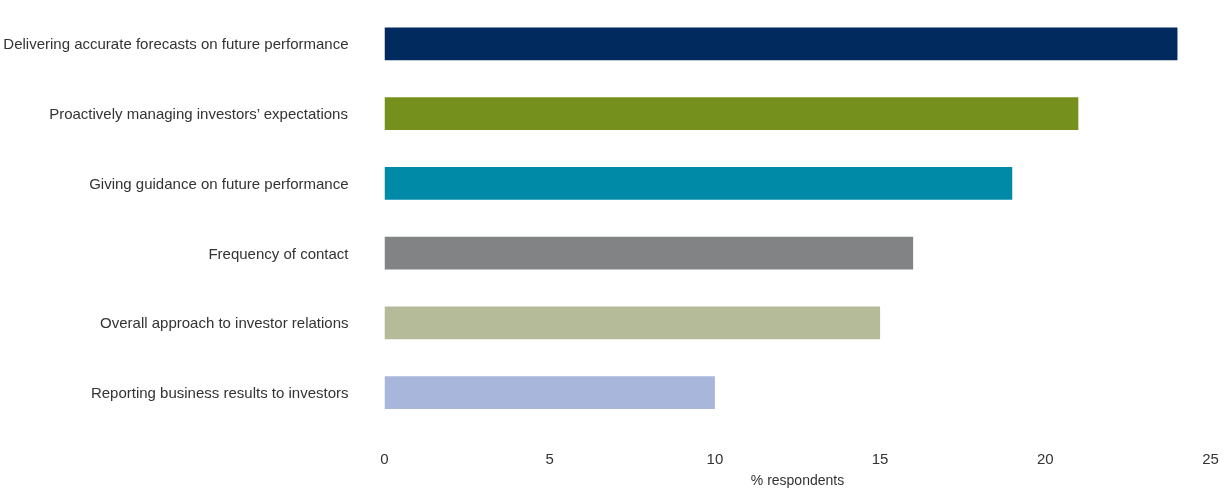 The width and height of the screenshot is (1231, 494). What do you see at coordinates (279, 253) in the screenshot?
I see `y-tick-label: Frequency of contact` at bounding box center [279, 253].